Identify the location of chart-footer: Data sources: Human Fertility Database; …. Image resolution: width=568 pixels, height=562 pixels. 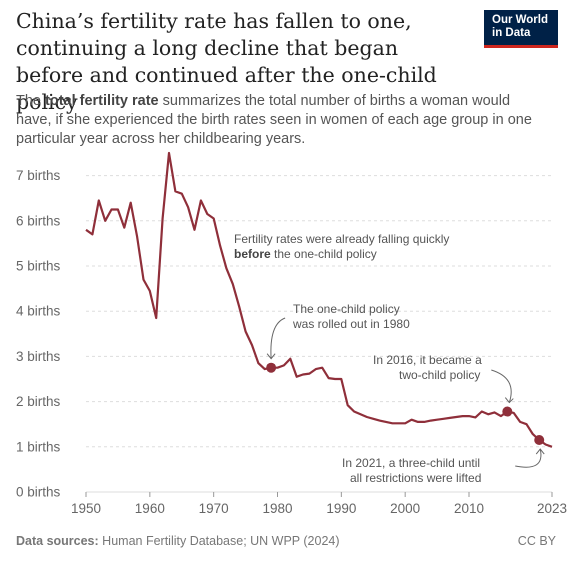
(286, 541).